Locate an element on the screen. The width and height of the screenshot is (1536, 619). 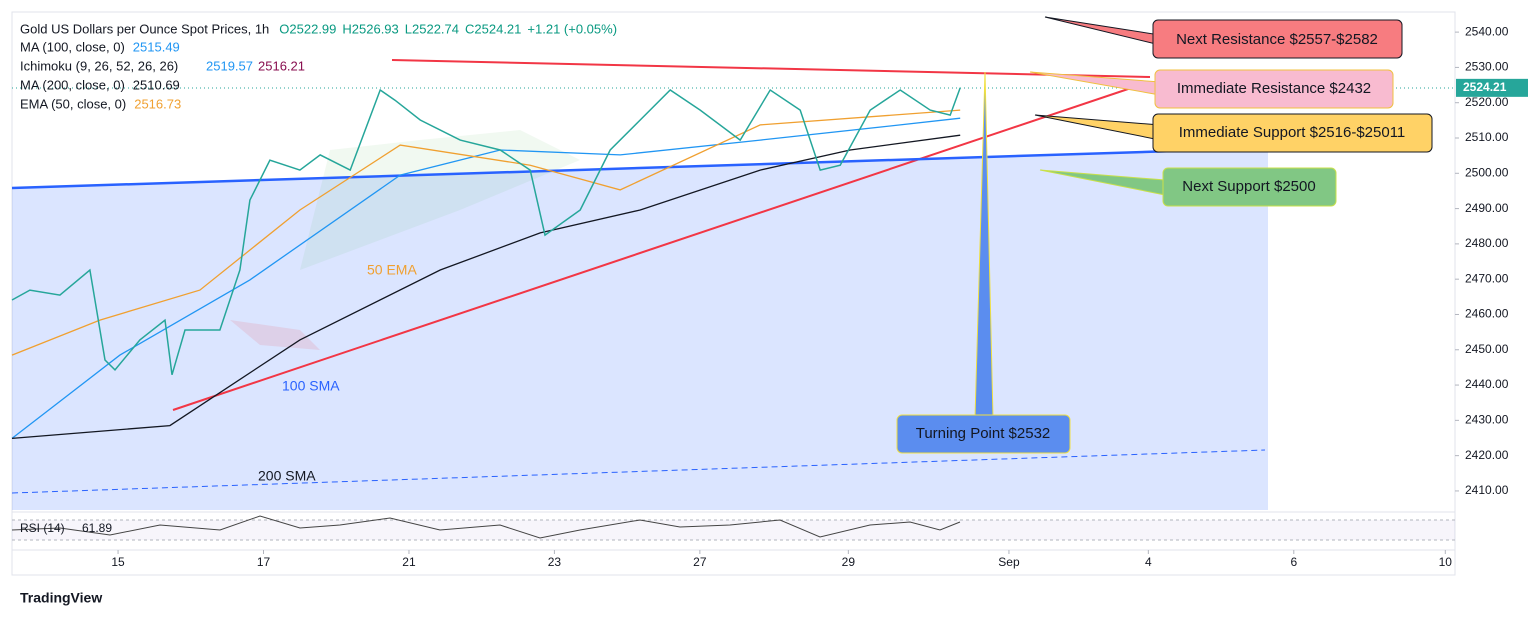
legend-label: MA (200, close, 0) is located at coordinates (72, 84).